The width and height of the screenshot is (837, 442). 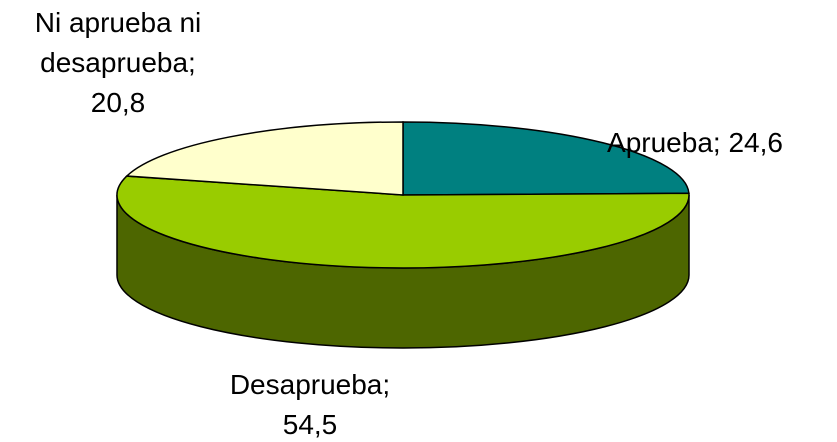 I want to click on category-label: Desaprueba;, so click(x=310, y=384).